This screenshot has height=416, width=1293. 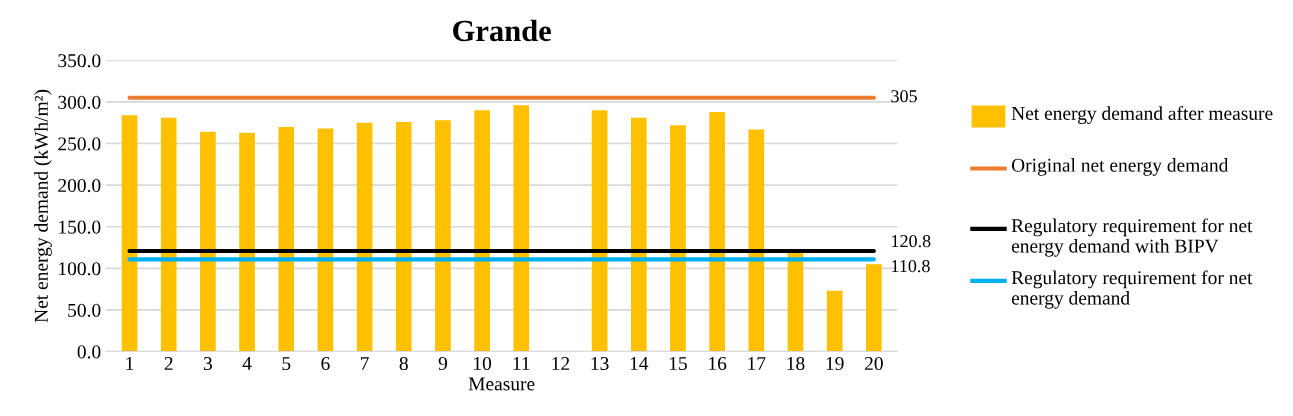 What do you see at coordinates (521, 363) in the screenshot?
I see `x-tick-label: 11` at bounding box center [521, 363].